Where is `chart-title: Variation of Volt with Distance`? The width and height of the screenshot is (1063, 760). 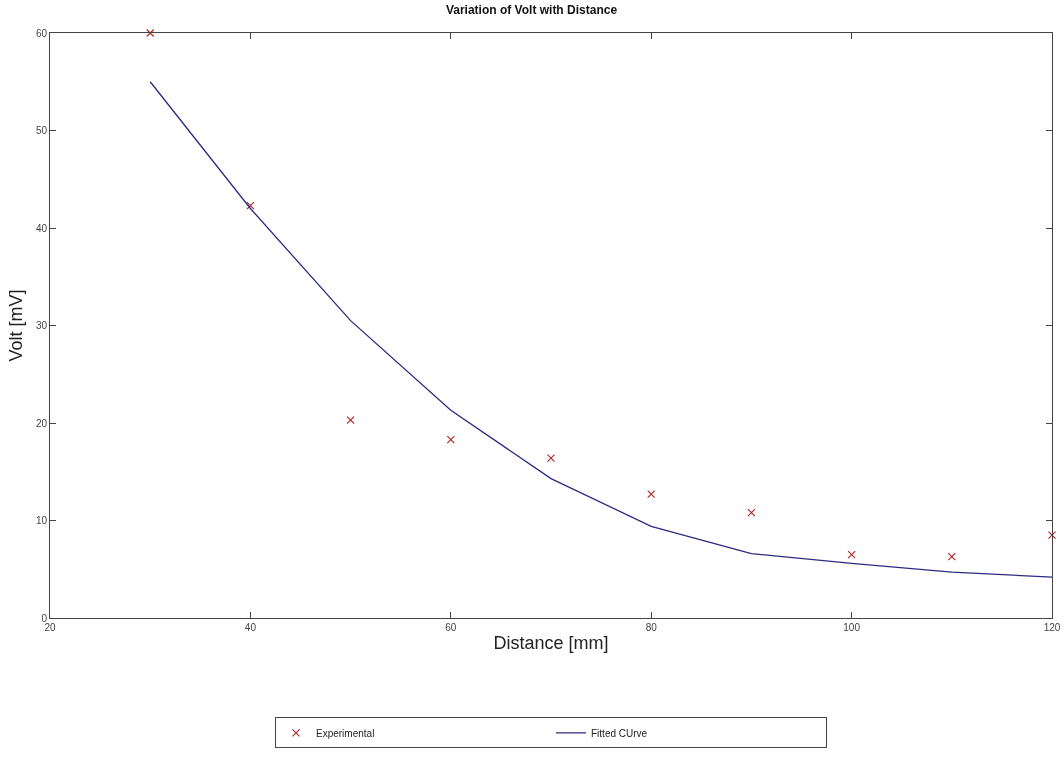 chart-title: Variation of Volt with Distance is located at coordinates (531, 10).